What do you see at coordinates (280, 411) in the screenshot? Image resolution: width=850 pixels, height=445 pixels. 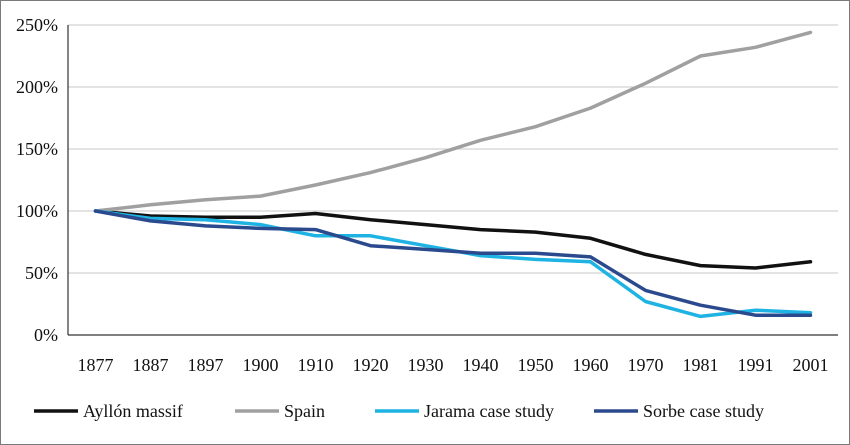 I see `legend-item: Spain` at bounding box center [280, 411].